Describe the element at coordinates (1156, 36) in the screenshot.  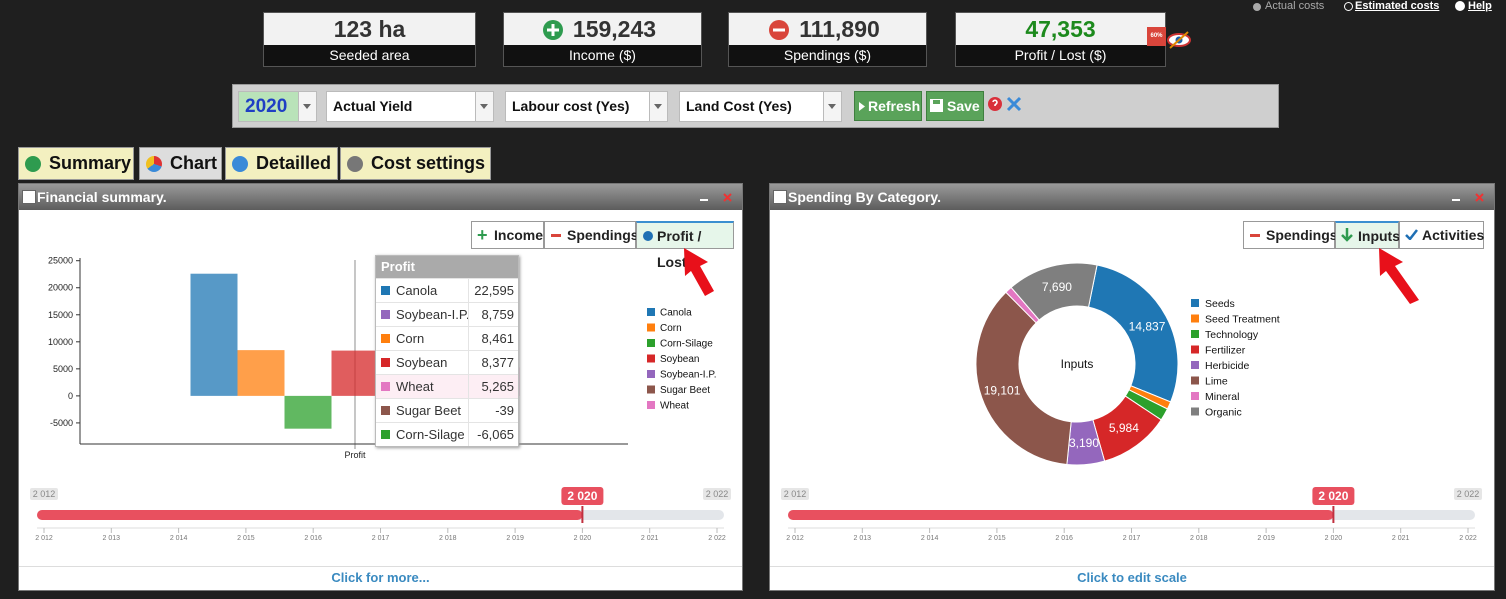
I see `percent-badge: 60%` at that location.